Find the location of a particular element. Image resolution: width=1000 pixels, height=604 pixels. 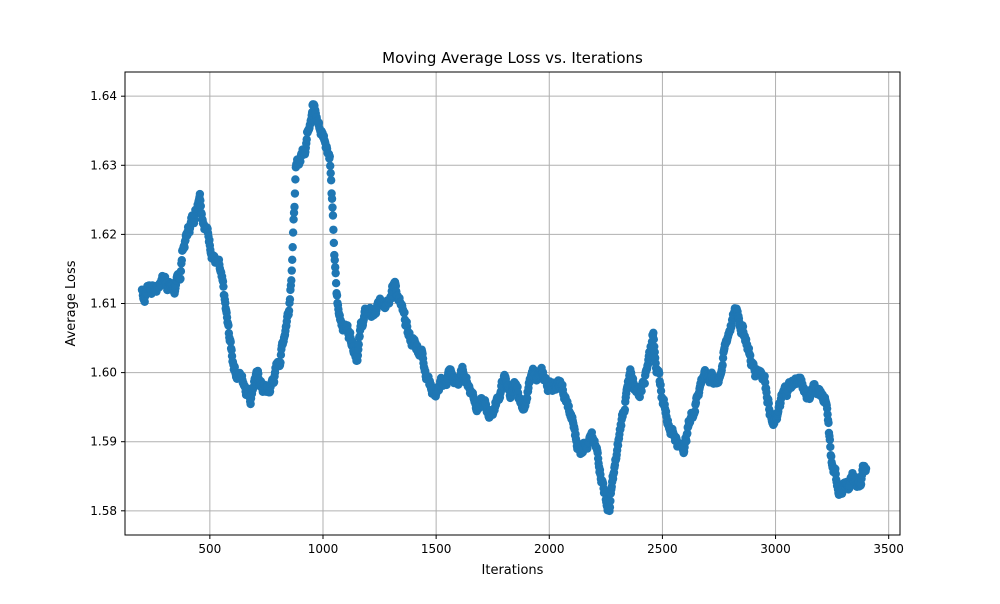

y-tick-label: 1.58 is located at coordinates (103, 511).